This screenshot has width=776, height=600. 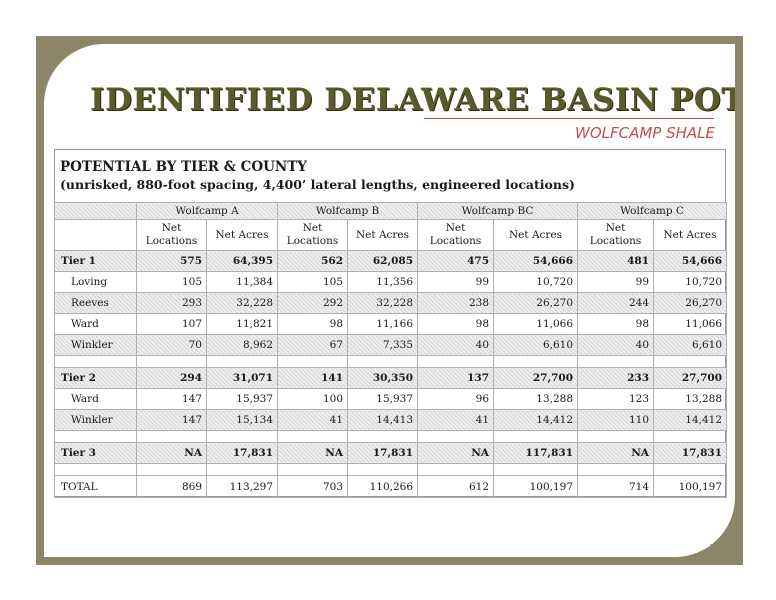 What do you see at coordinates (95, 211) in the screenshot?
I see `header-corner` at bounding box center [95, 211].